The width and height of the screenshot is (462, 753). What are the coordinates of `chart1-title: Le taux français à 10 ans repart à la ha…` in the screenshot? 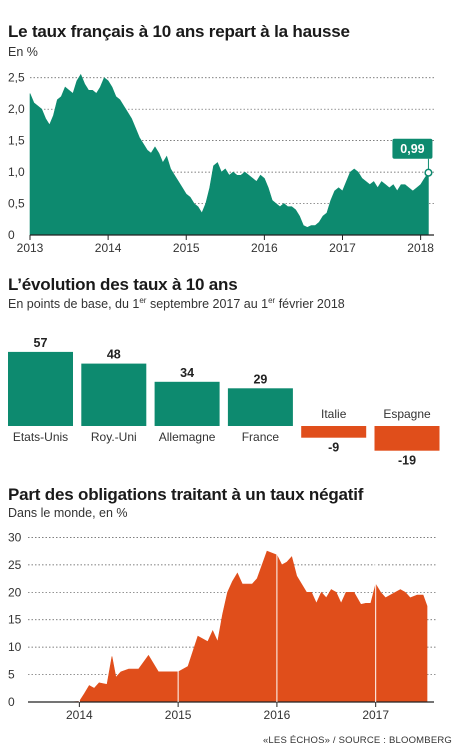 It's located at (179, 31).